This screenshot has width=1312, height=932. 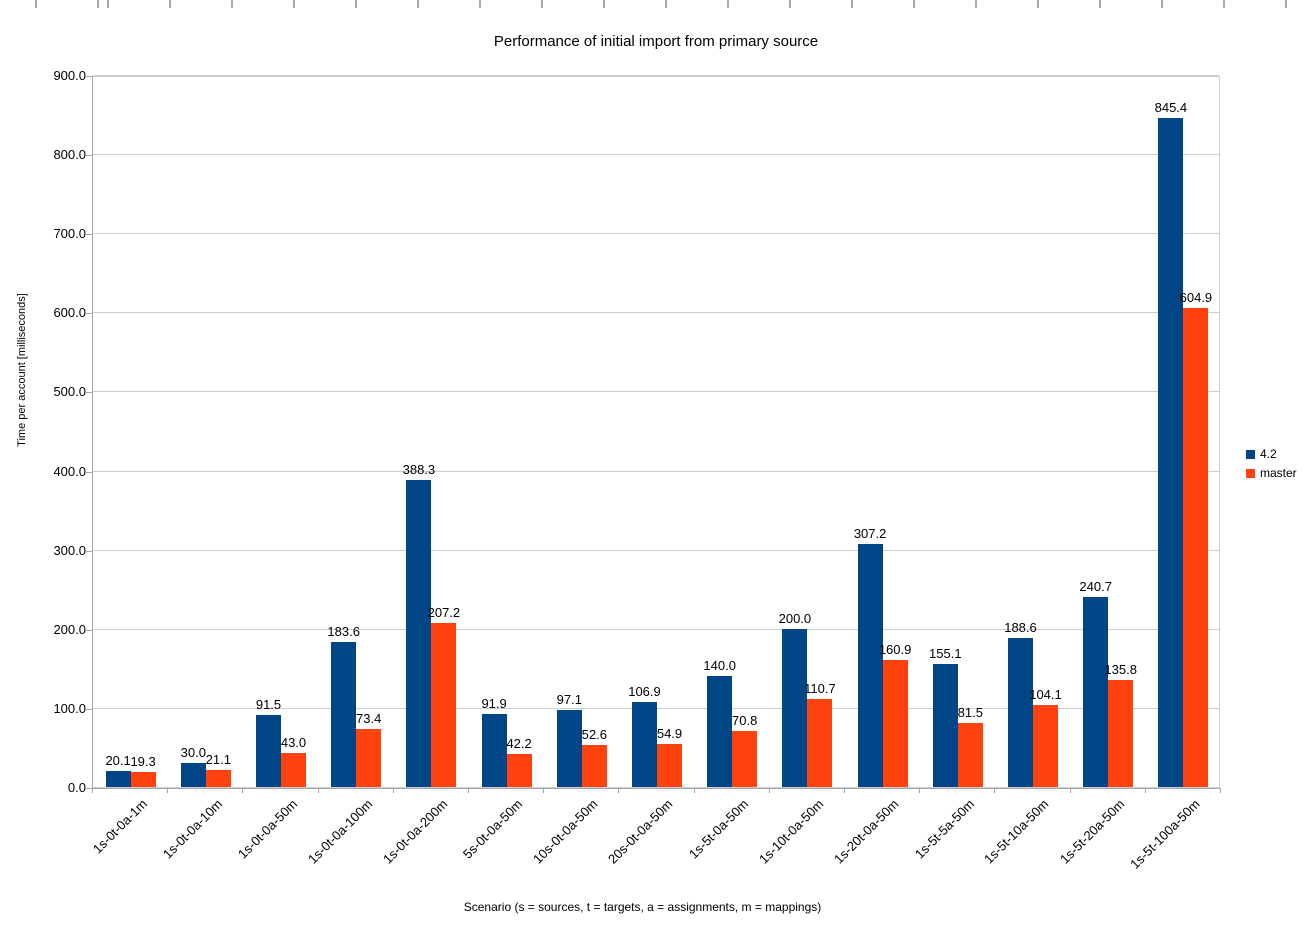 I want to click on data-label: 54.9, so click(x=669, y=733).